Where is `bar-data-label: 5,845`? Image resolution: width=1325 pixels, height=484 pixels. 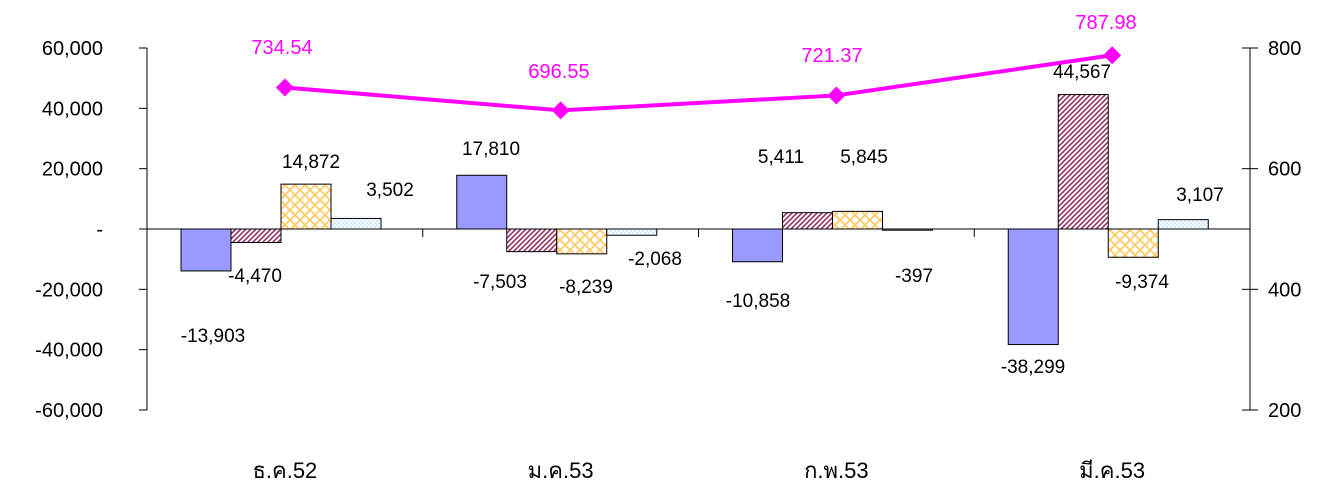 bar-data-label: 5,845 is located at coordinates (864, 157).